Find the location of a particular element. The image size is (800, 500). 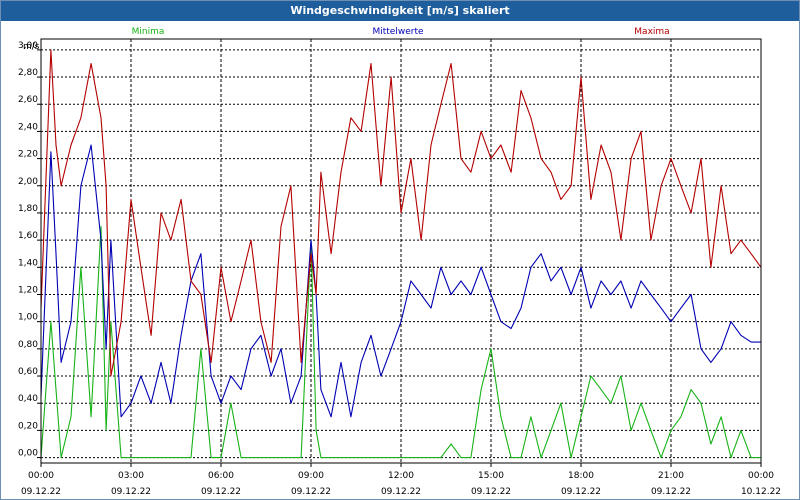

y-tick-label: 0,40 is located at coordinates (28, 399).